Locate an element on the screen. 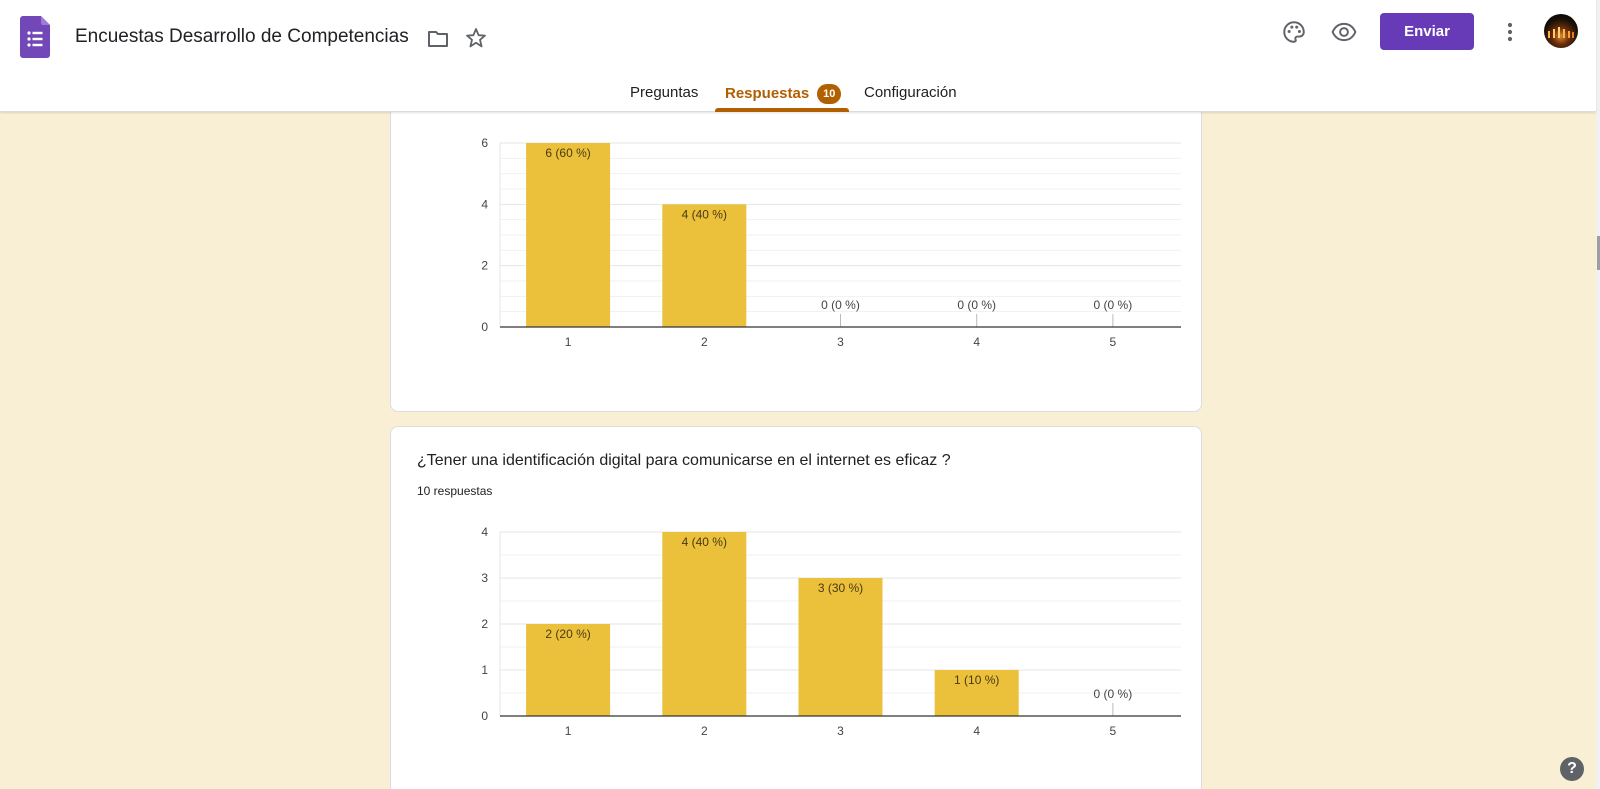 This screenshot has width=1600, height=789. document-title: Encuestas Desarrollo de Competencias is located at coordinates (242, 36).